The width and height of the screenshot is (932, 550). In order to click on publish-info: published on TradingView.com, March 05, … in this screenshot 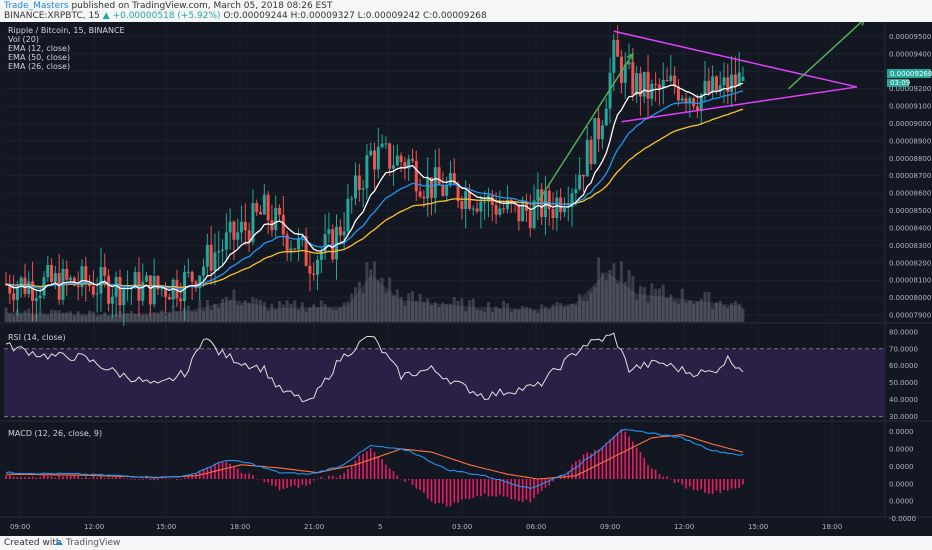, I will do `click(202, 6)`.